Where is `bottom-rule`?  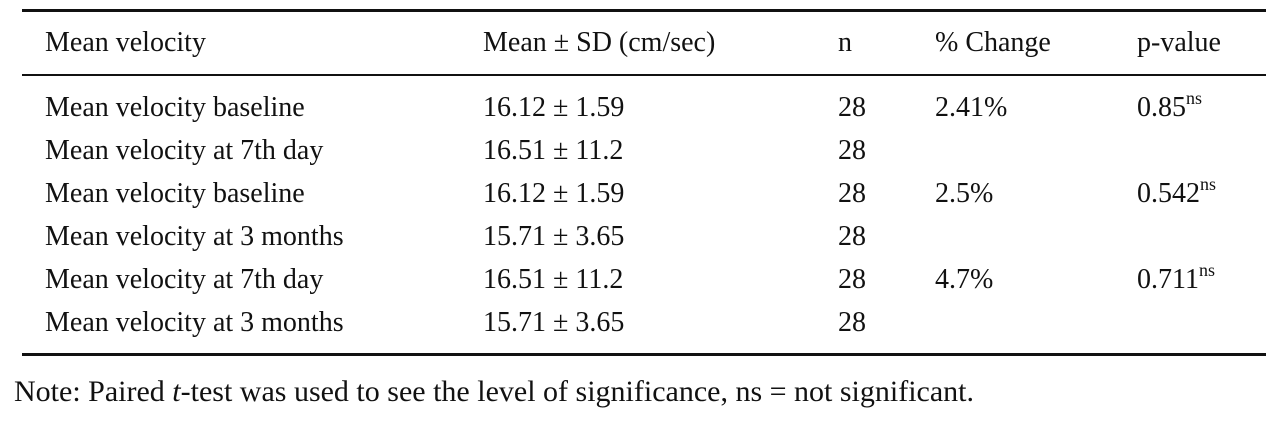
bottom-rule is located at coordinates (644, 354).